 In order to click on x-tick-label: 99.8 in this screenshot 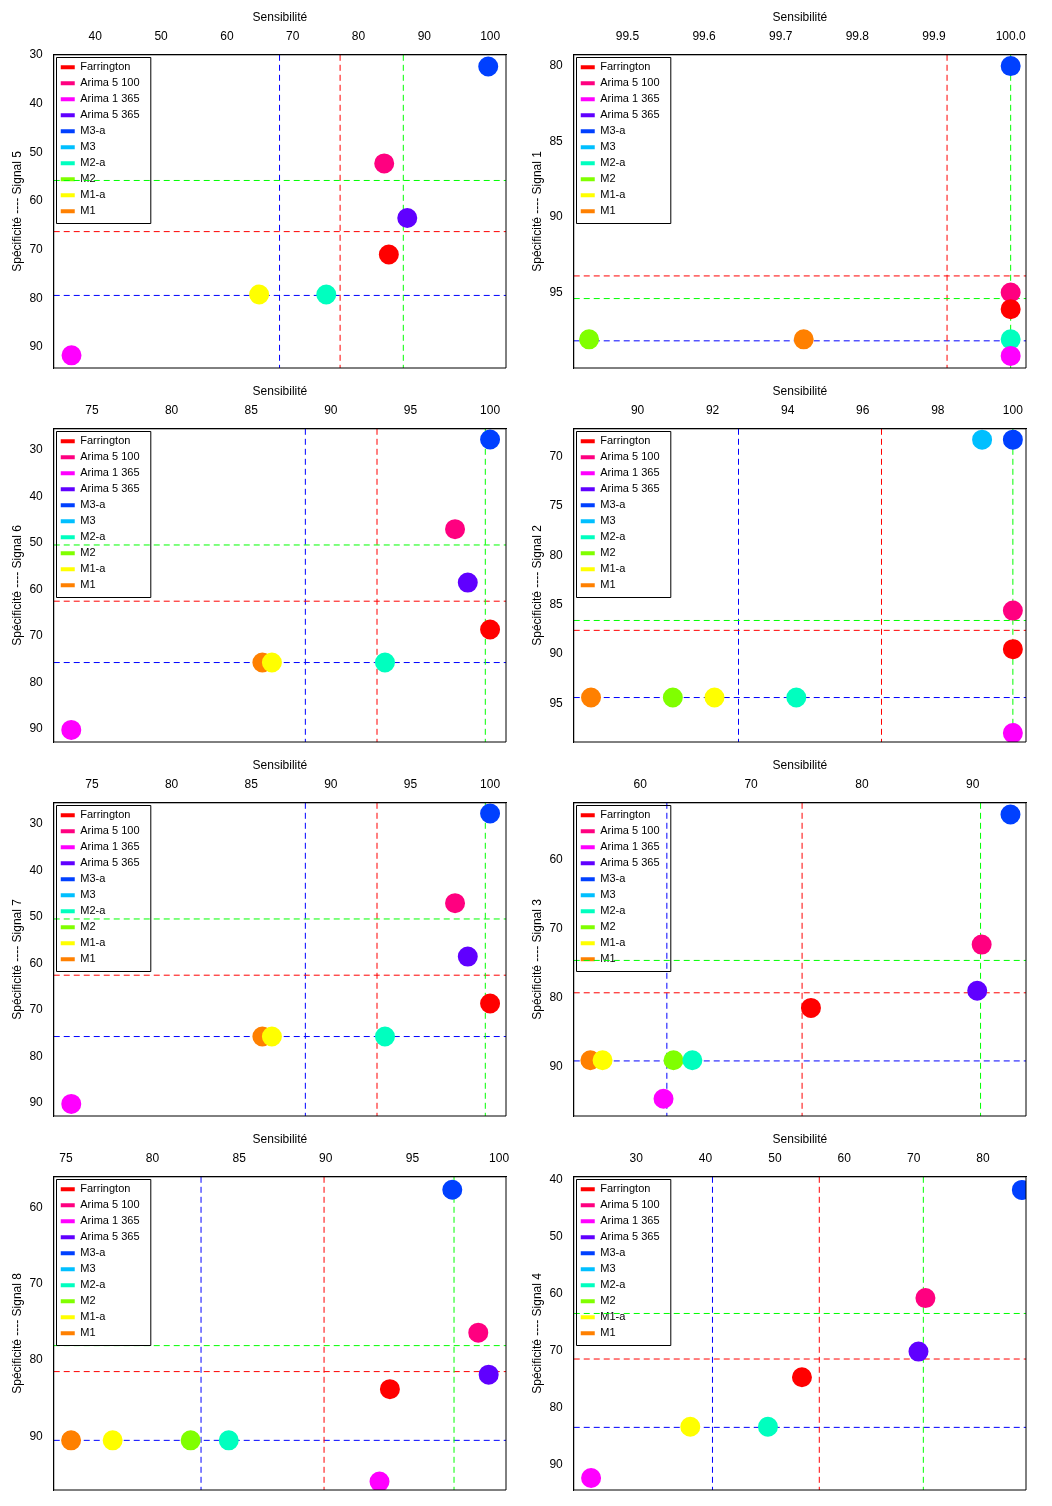, I will do `click(857, 35)`.